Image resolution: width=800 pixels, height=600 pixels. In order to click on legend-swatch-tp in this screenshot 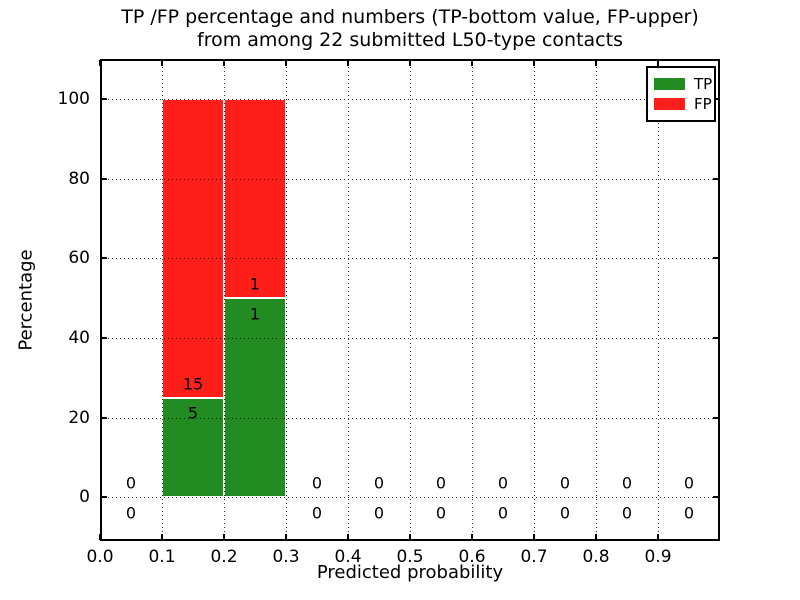, I will do `click(669, 84)`.